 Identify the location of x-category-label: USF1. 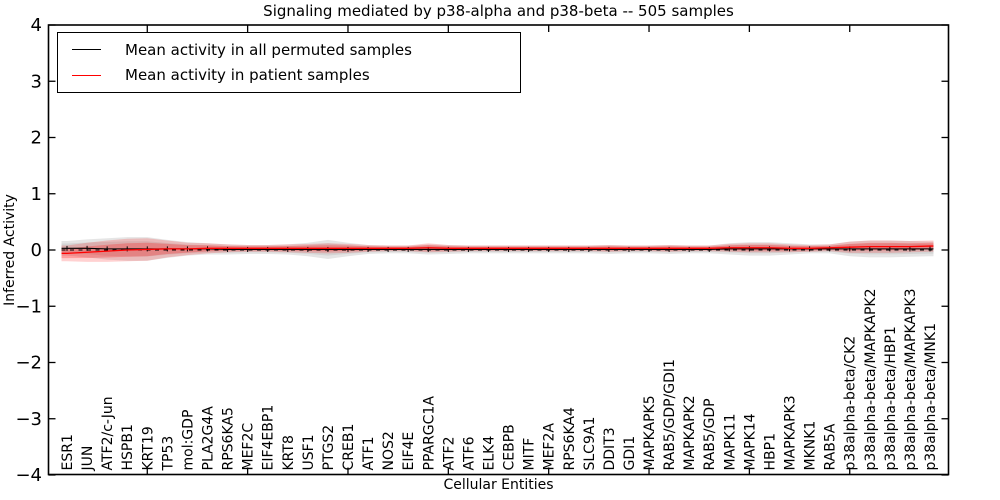
(309, 452).